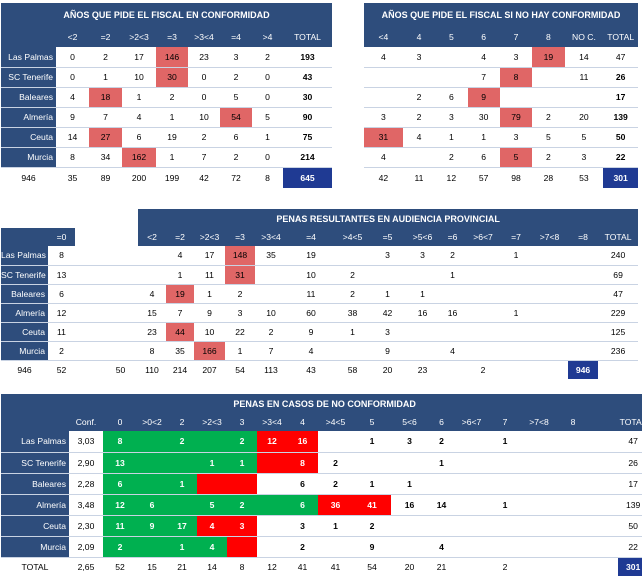 The width and height of the screenshot is (642, 577). I want to click on header-cell: Conf., so click(86, 422).